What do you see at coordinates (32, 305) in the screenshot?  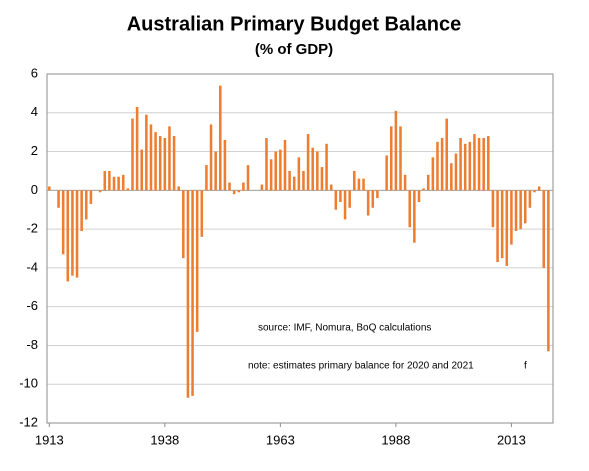 I see `y-tick-label: -6` at bounding box center [32, 305].